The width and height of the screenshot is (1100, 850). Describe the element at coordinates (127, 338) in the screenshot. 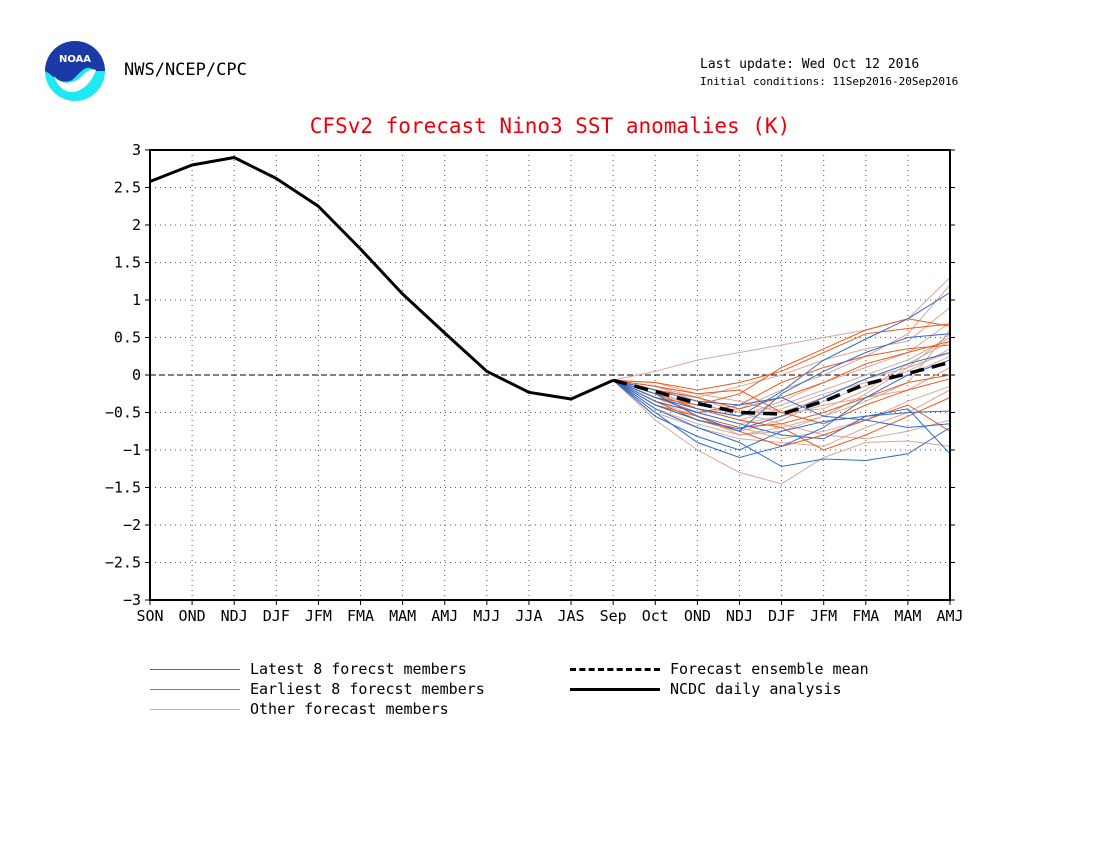

I see `y-tick-label: 0.5` at that location.